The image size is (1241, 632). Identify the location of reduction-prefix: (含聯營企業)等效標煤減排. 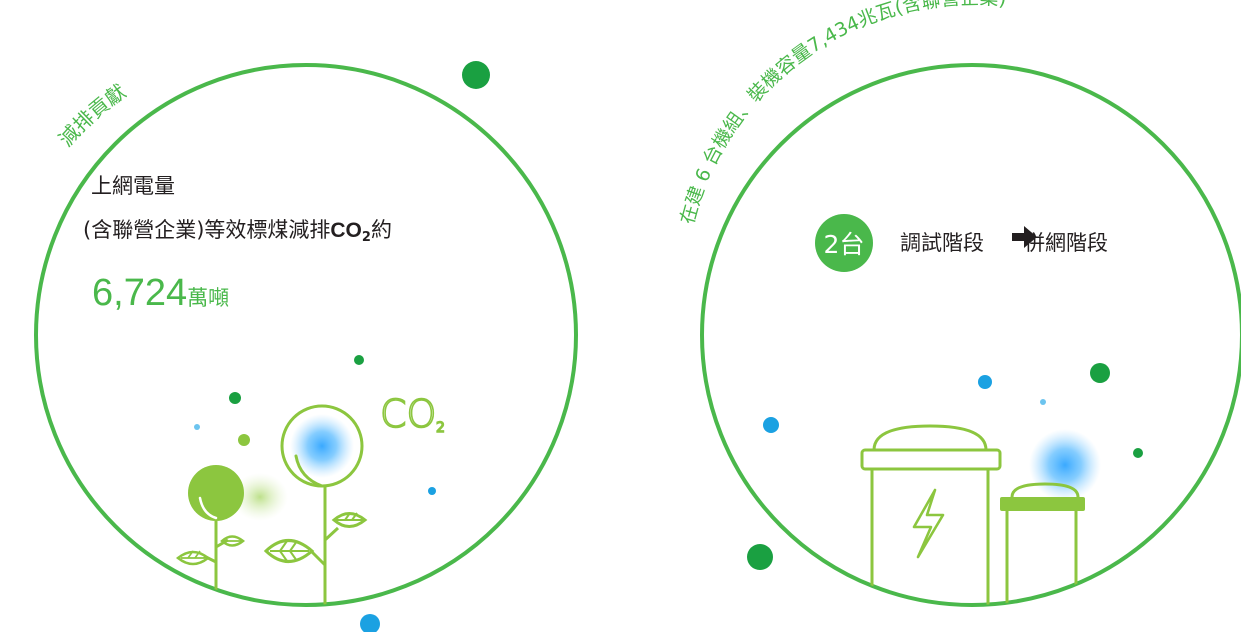
(207, 230).